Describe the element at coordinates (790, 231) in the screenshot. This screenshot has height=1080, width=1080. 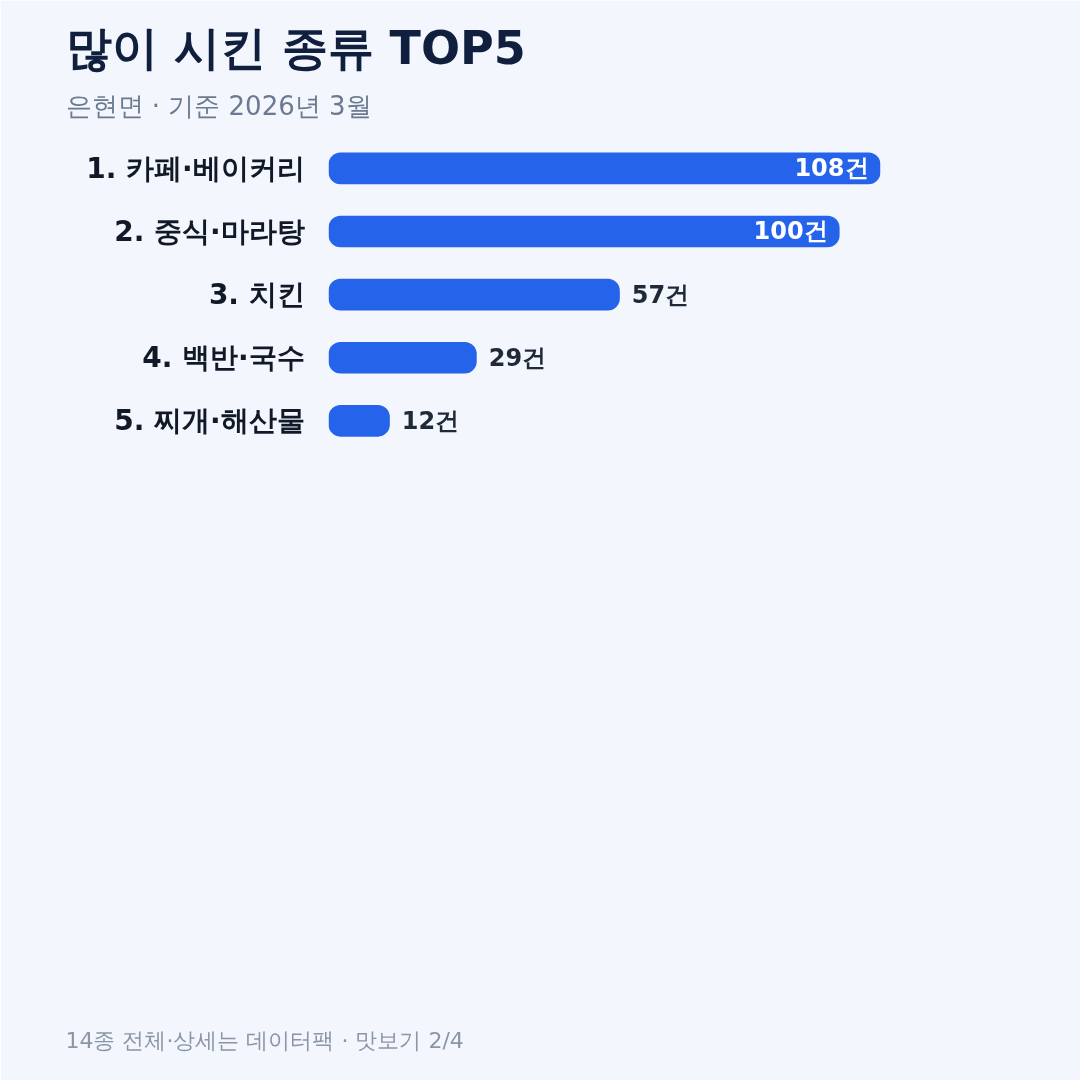
I see `data-label: 100건` at that location.